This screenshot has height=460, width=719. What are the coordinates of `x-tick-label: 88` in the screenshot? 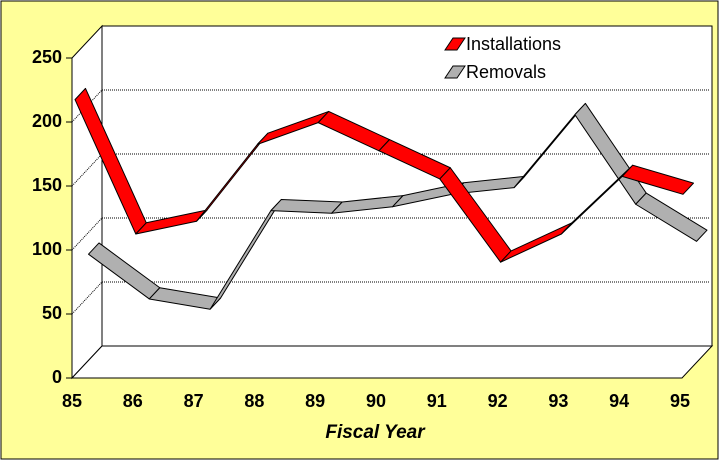 It's located at (254, 401).